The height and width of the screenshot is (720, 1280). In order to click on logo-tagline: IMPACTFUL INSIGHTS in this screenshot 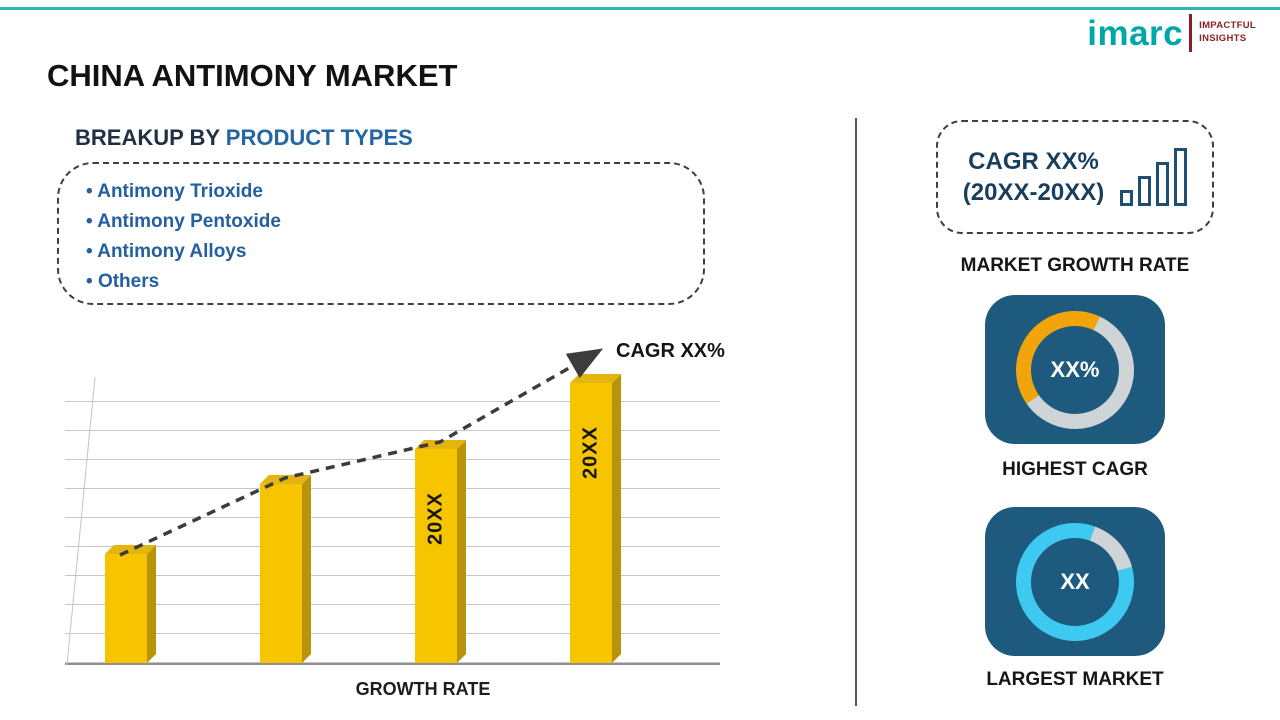, I will do `click(1227, 33)`.